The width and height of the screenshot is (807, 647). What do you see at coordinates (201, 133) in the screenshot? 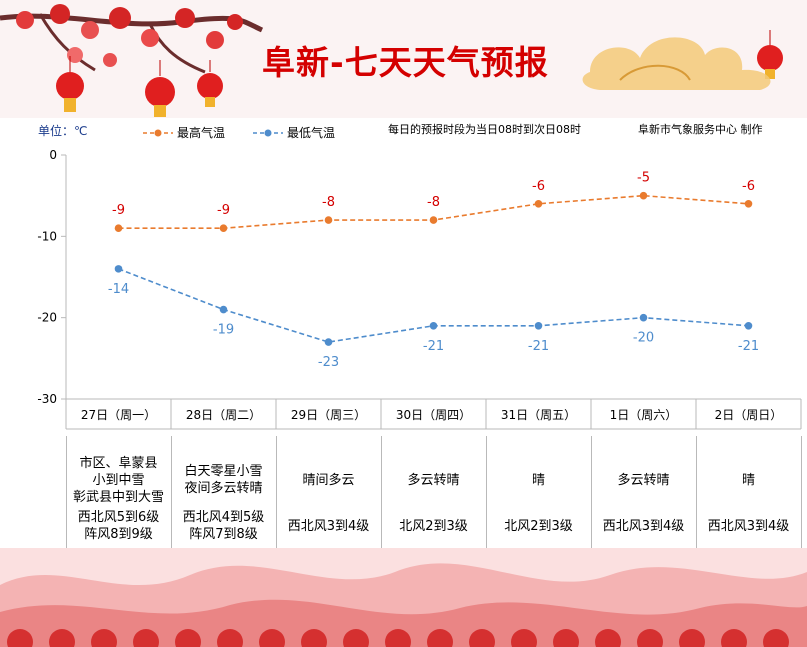
I see `legend-high-label: 最高气温` at bounding box center [201, 133].